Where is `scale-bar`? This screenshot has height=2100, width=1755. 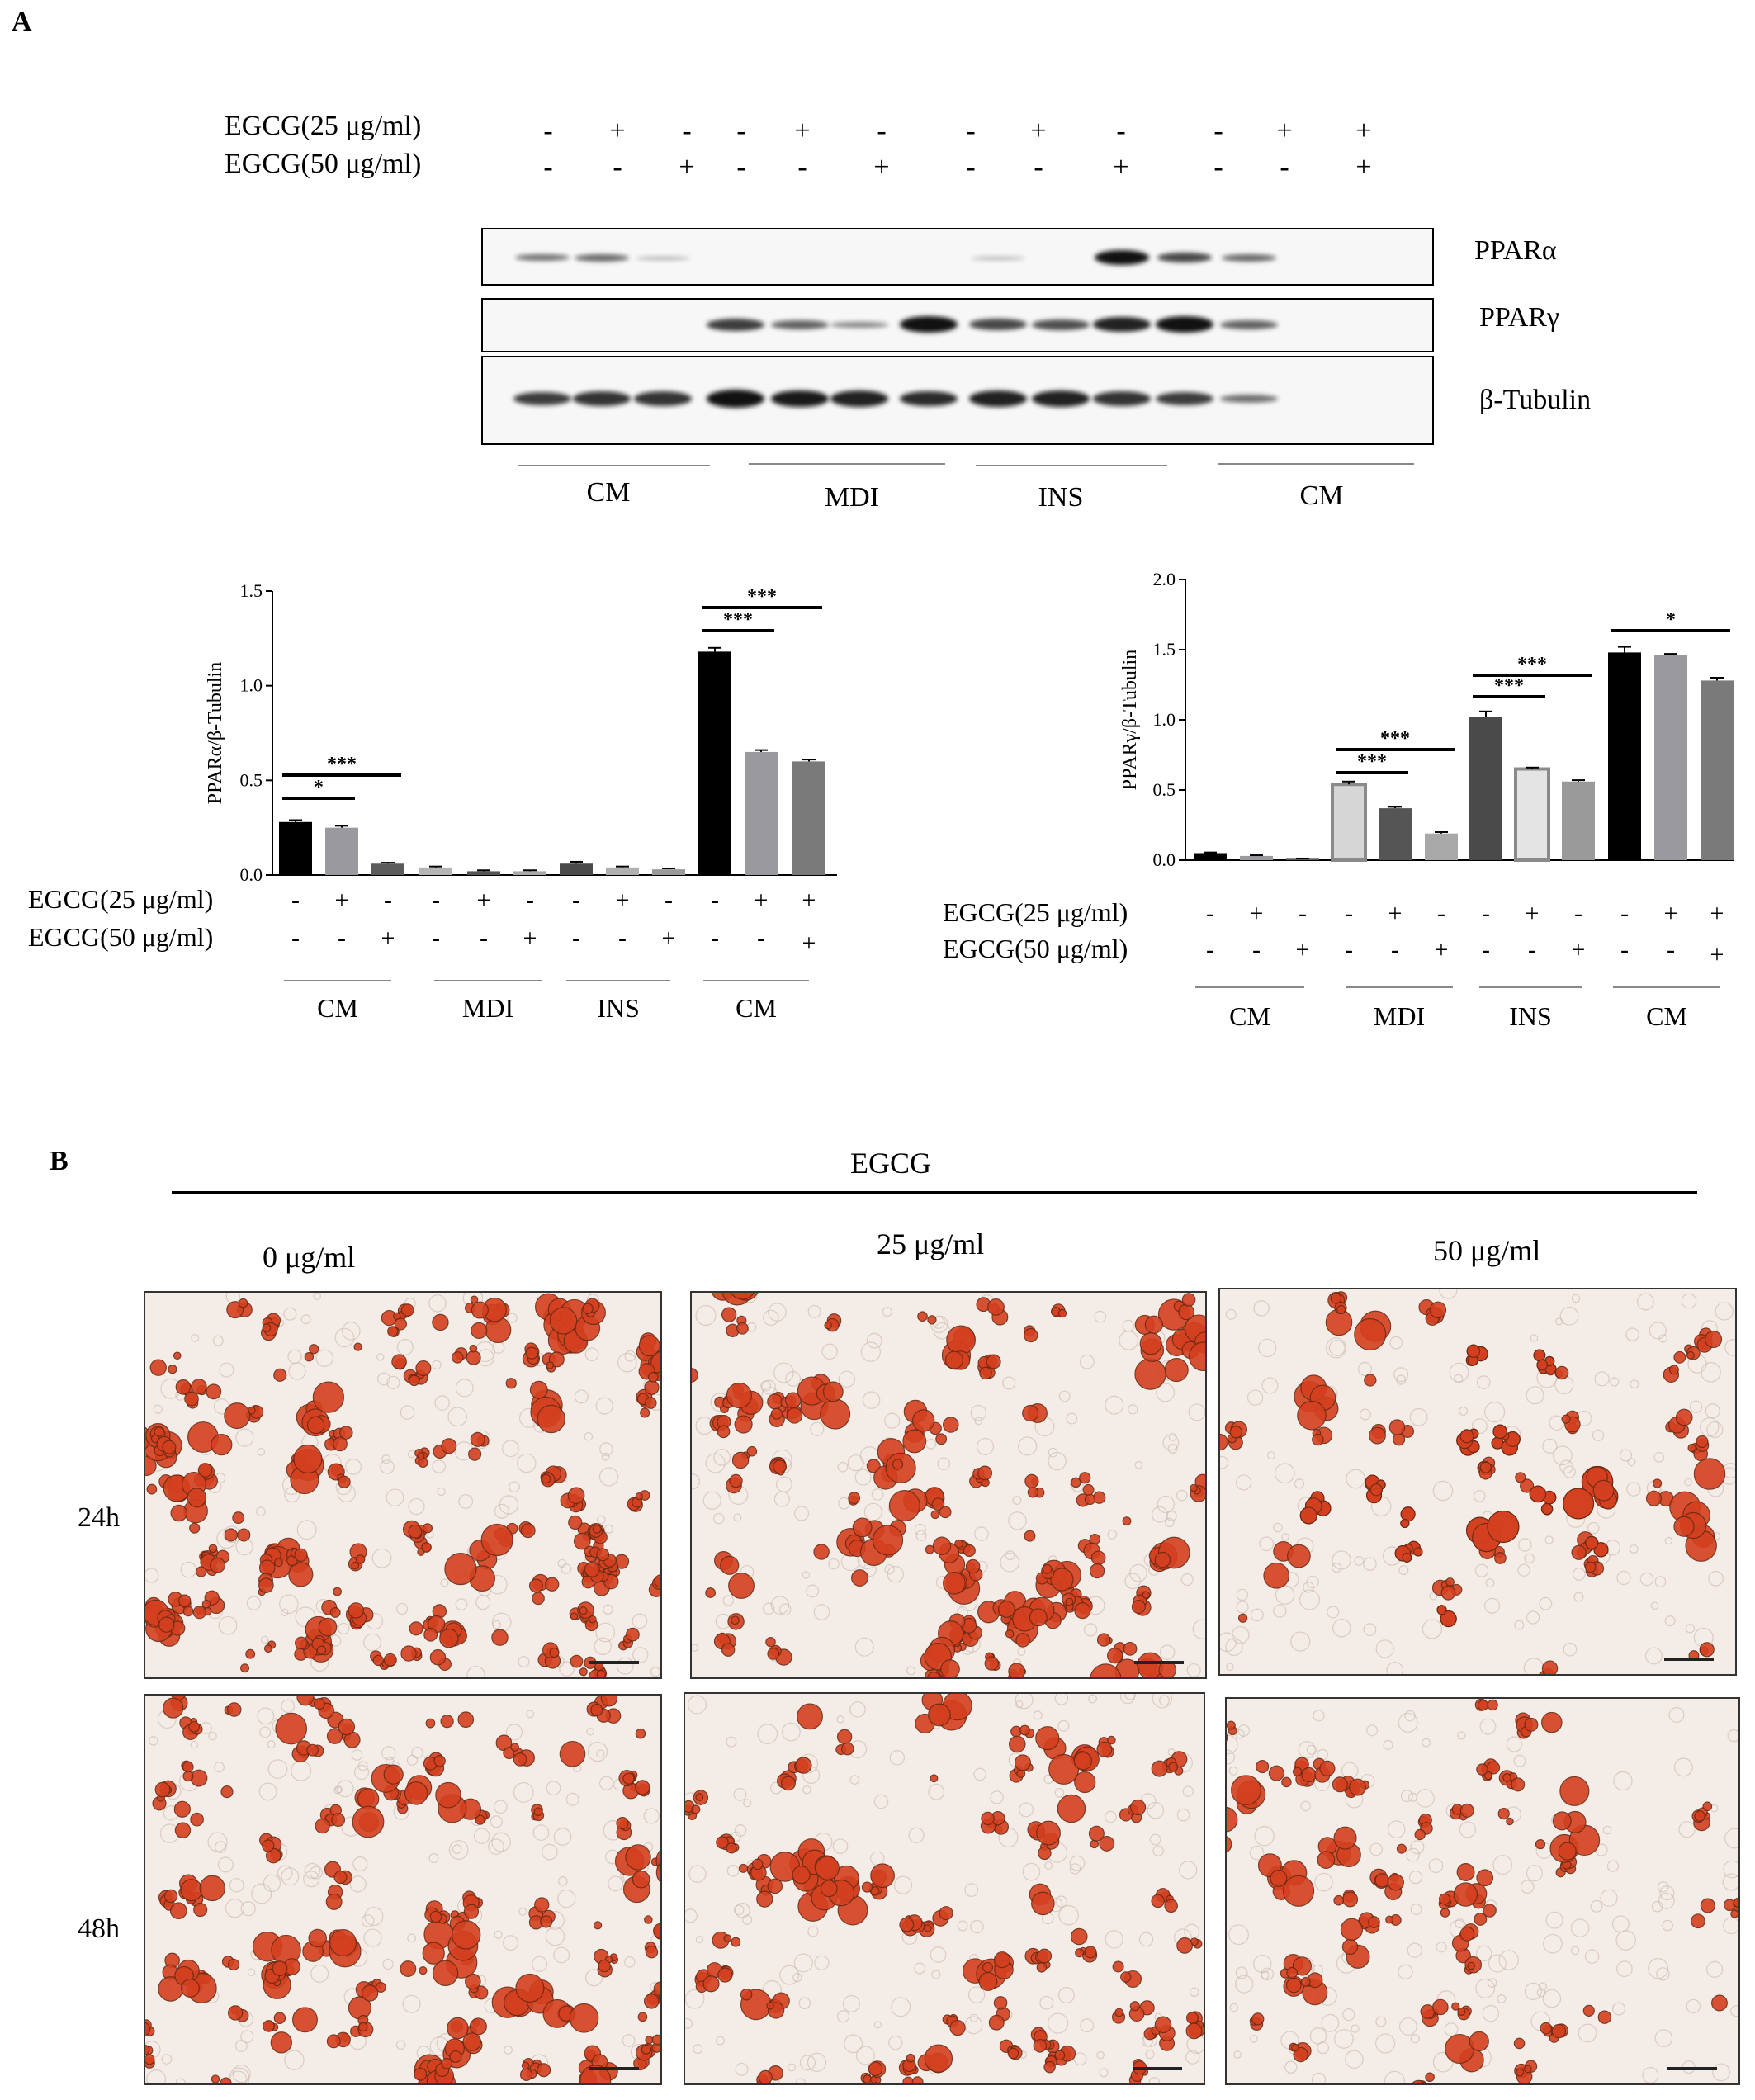
scale-bar is located at coordinates (614, 1663).